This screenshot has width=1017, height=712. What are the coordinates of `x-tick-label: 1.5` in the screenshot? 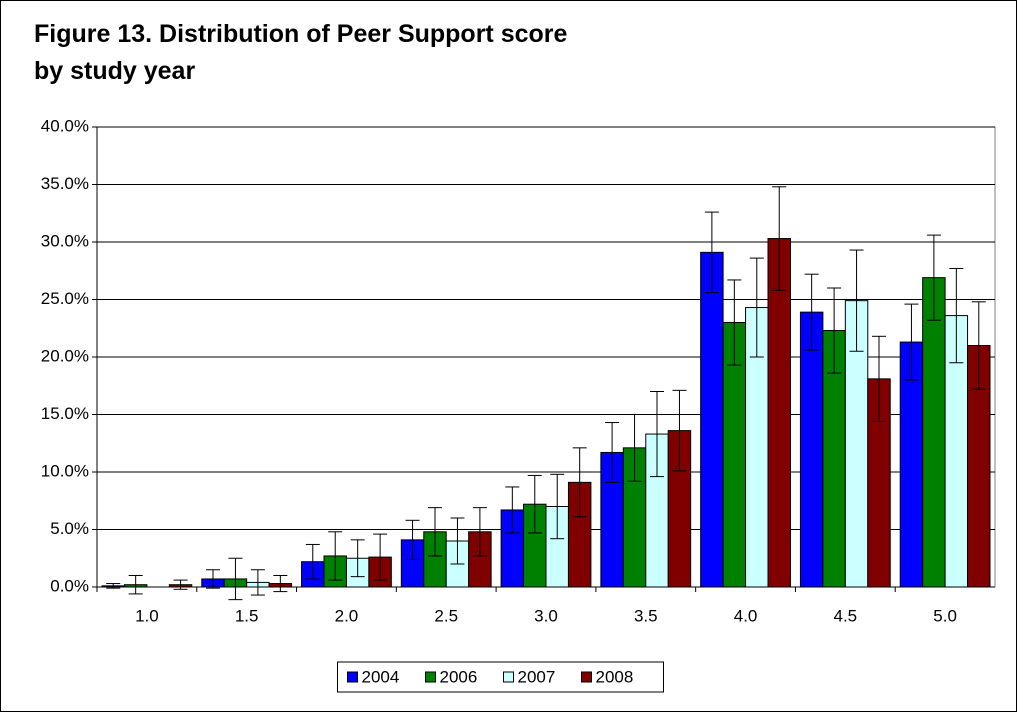 It's located at (247, 615).